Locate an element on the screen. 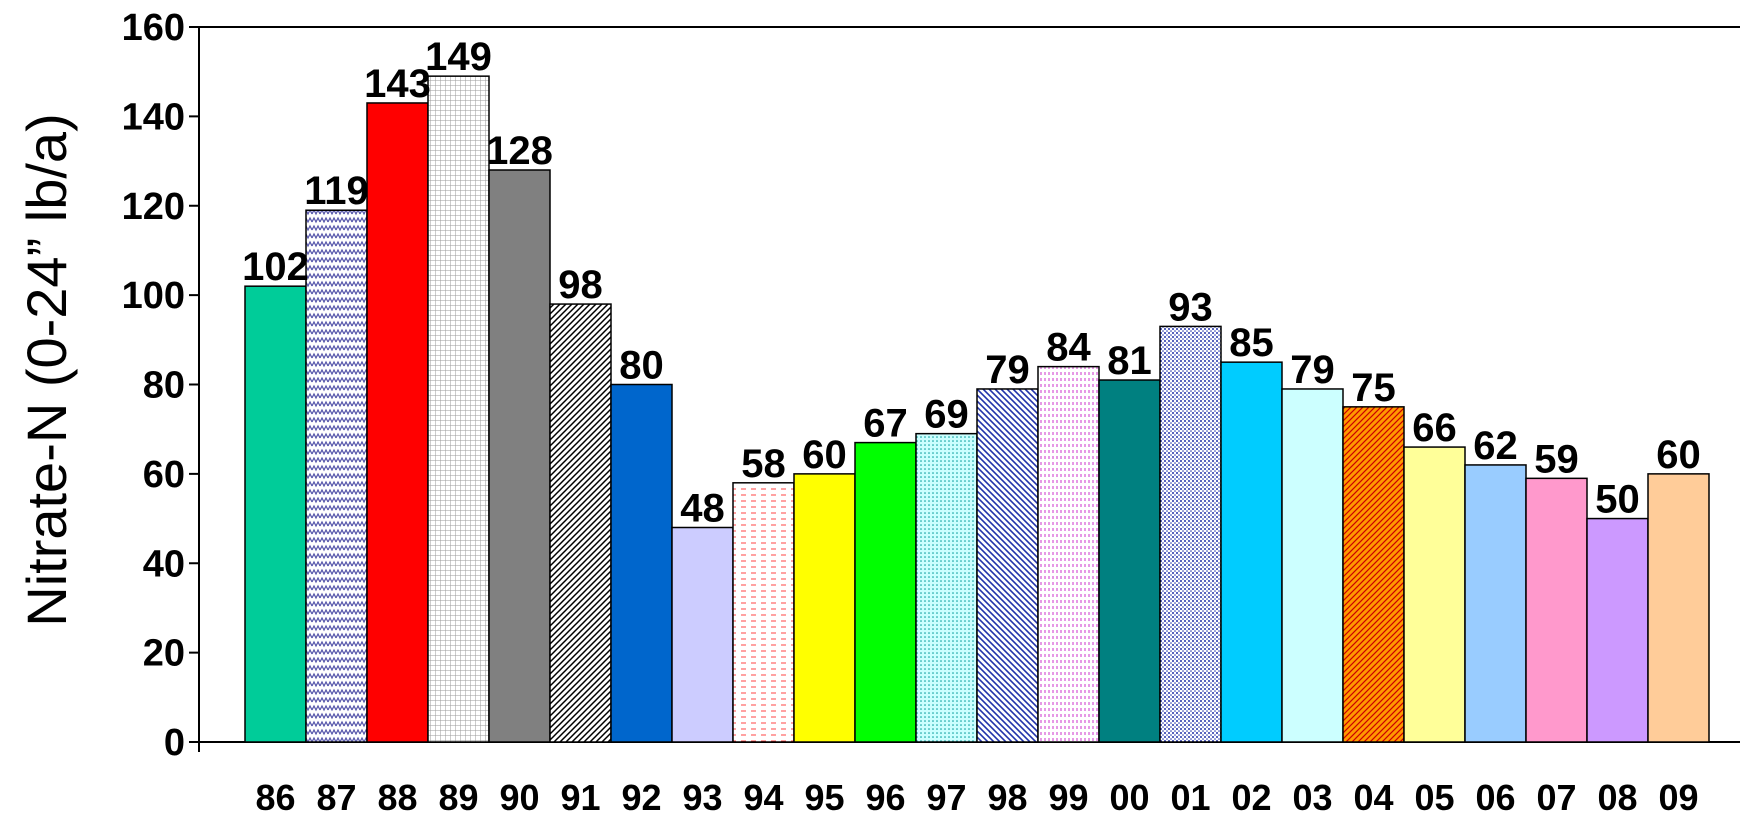  data-label-04: 75 is located at coordinates (1373, 388).